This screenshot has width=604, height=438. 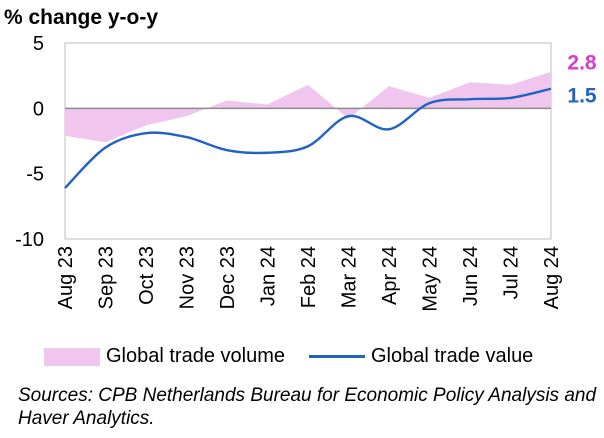 I want to click on x-tick-label: Sep 23, so click(x=107, y=277).